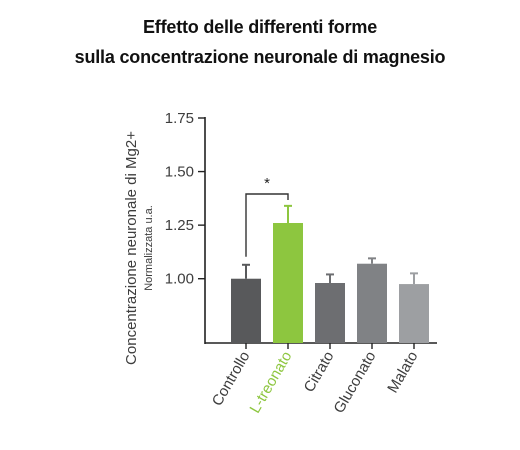  I want to click on chart-title-line-1: Effetto delle differenti forme, so click(260, 27).